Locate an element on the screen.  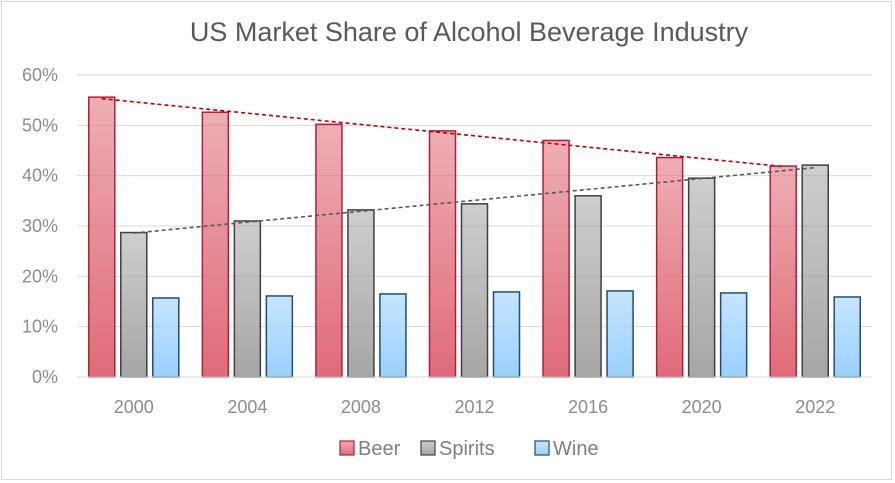
bar-spirits-2004 is located at coordinates (247, 299).